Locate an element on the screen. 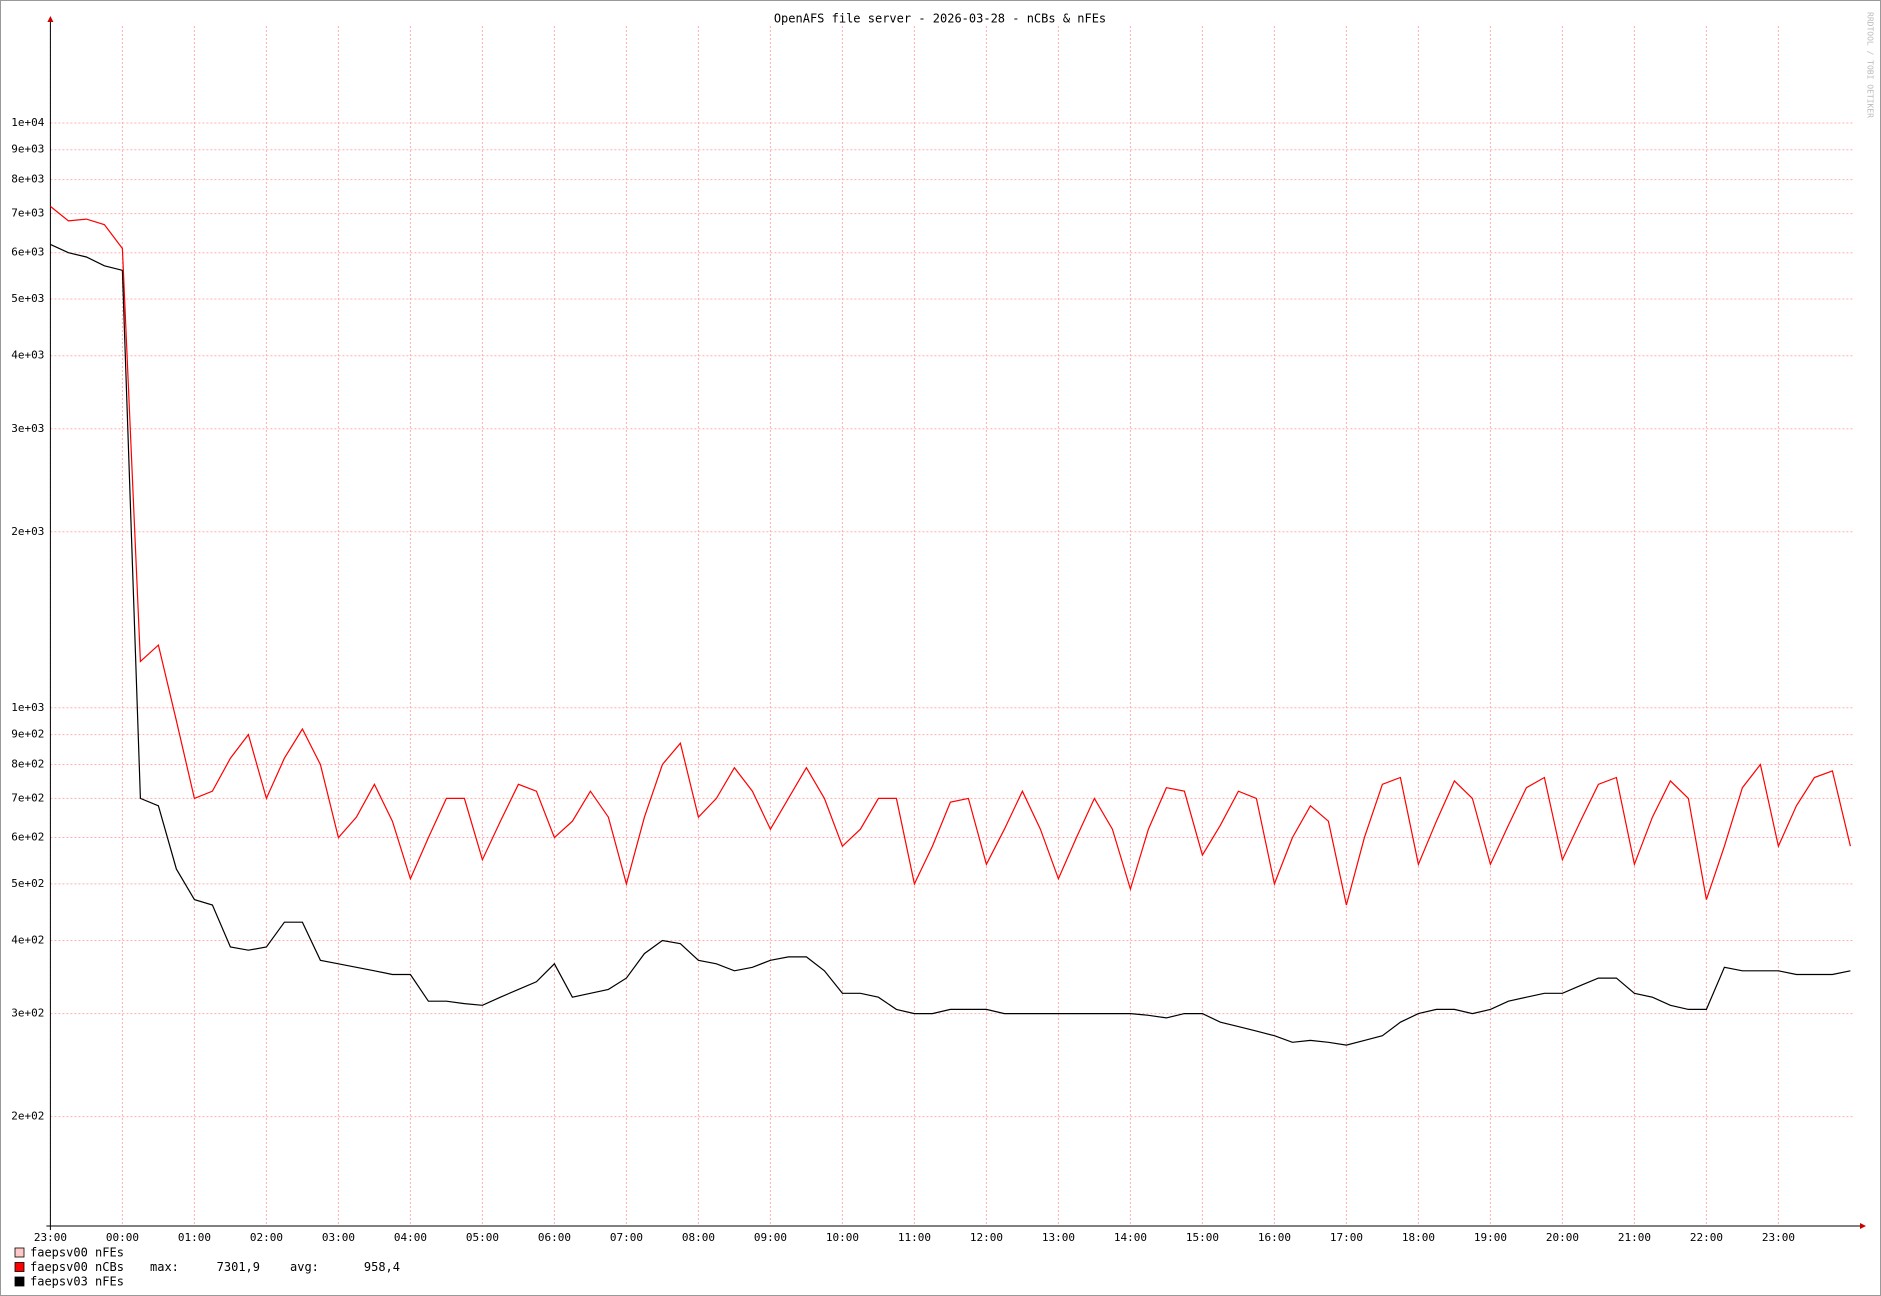 Image resolution: width=1881 pixels, height=1296 pixels. legend-stat-value: 7301,9 is located at coordinates (238, 1267).